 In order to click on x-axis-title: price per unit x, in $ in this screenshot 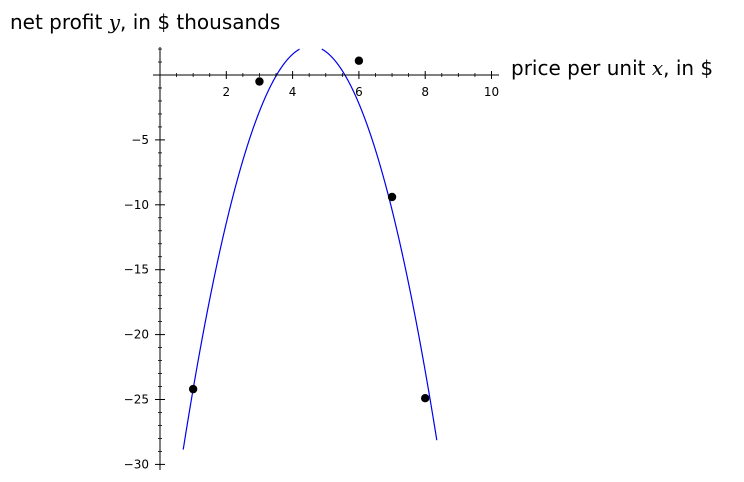, I will do `click(612, 68)`.